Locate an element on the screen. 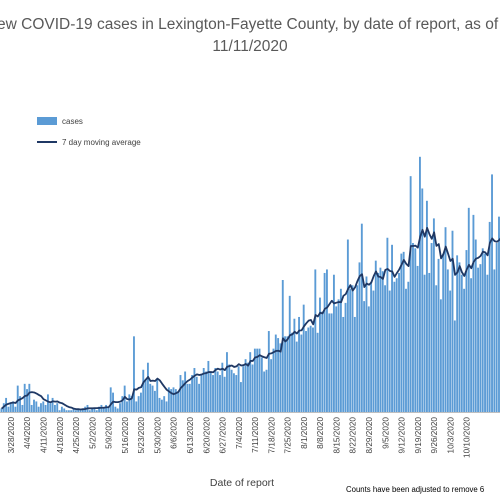  x-tick-label: 7/18/2020 is located at coordinates (271, 435).